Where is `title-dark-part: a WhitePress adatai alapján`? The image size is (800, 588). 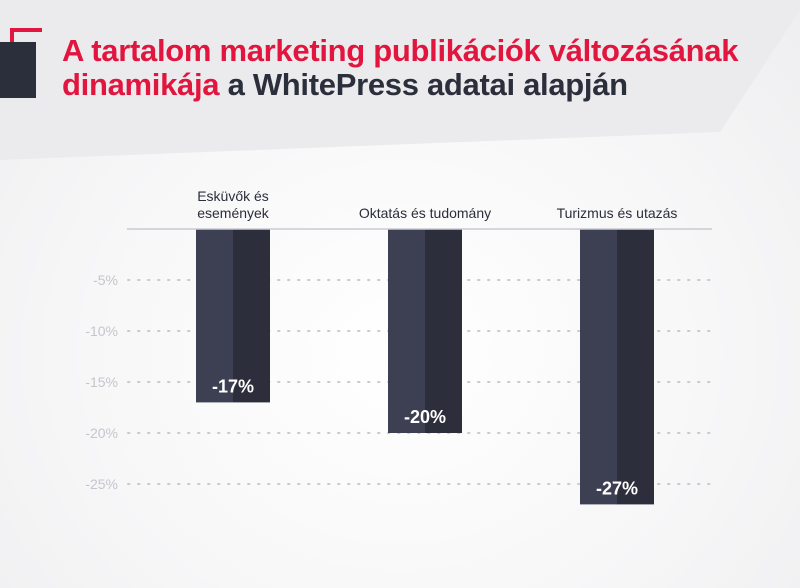 title-dark-part: a WhitePress adatai alapján is located at coordinates (424, 84).